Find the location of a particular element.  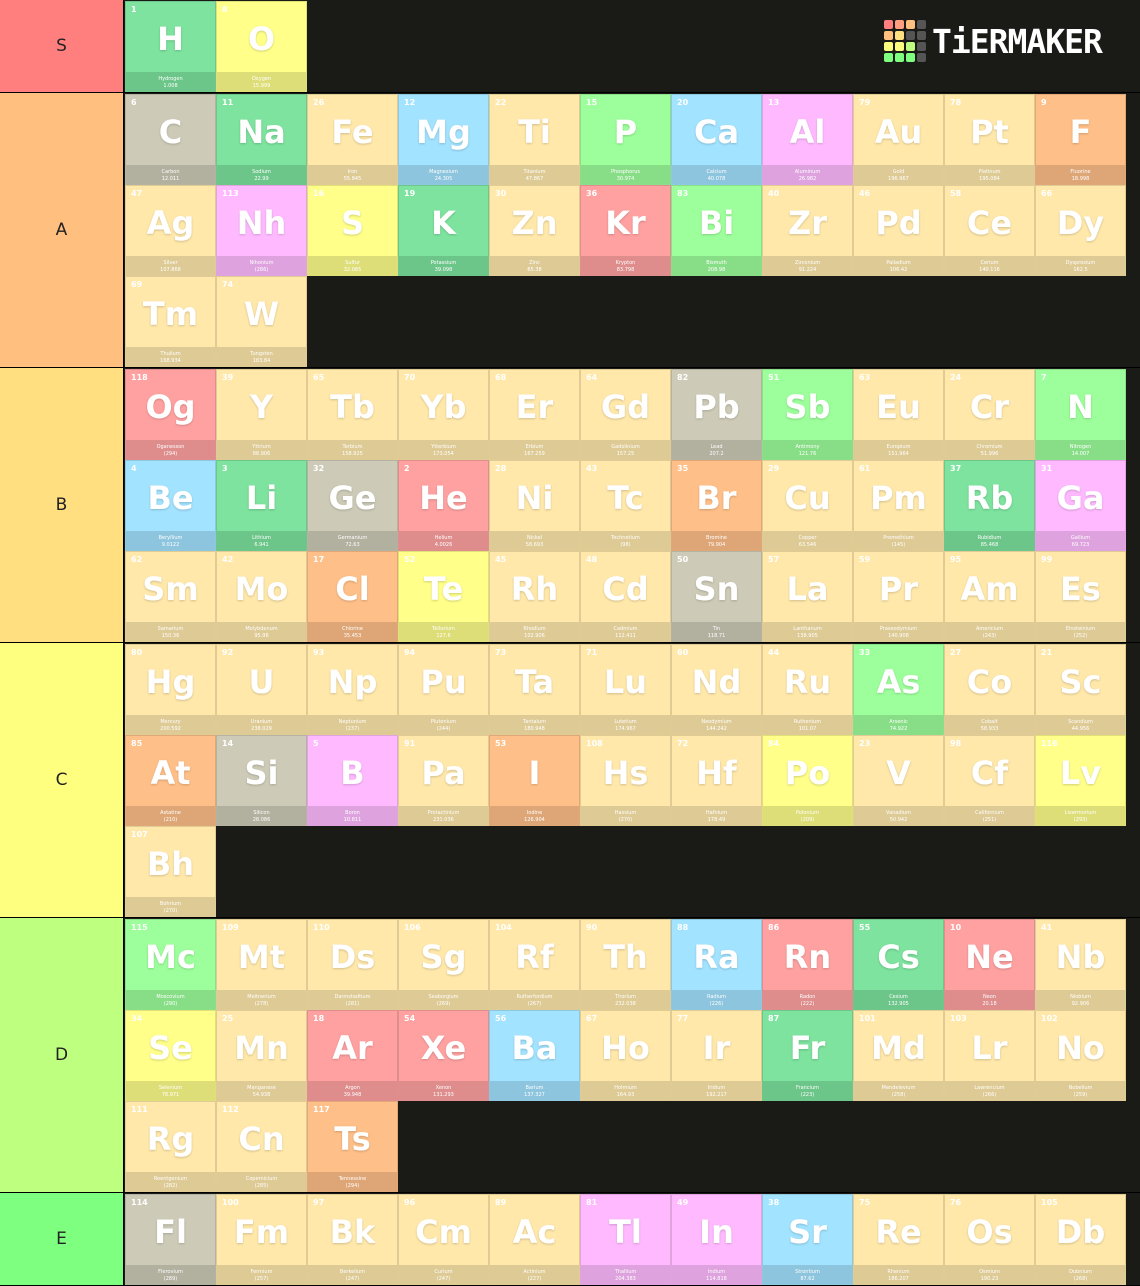

element-tile: 33 As Arsenic 74.922 is located at coordinates (898, 689).